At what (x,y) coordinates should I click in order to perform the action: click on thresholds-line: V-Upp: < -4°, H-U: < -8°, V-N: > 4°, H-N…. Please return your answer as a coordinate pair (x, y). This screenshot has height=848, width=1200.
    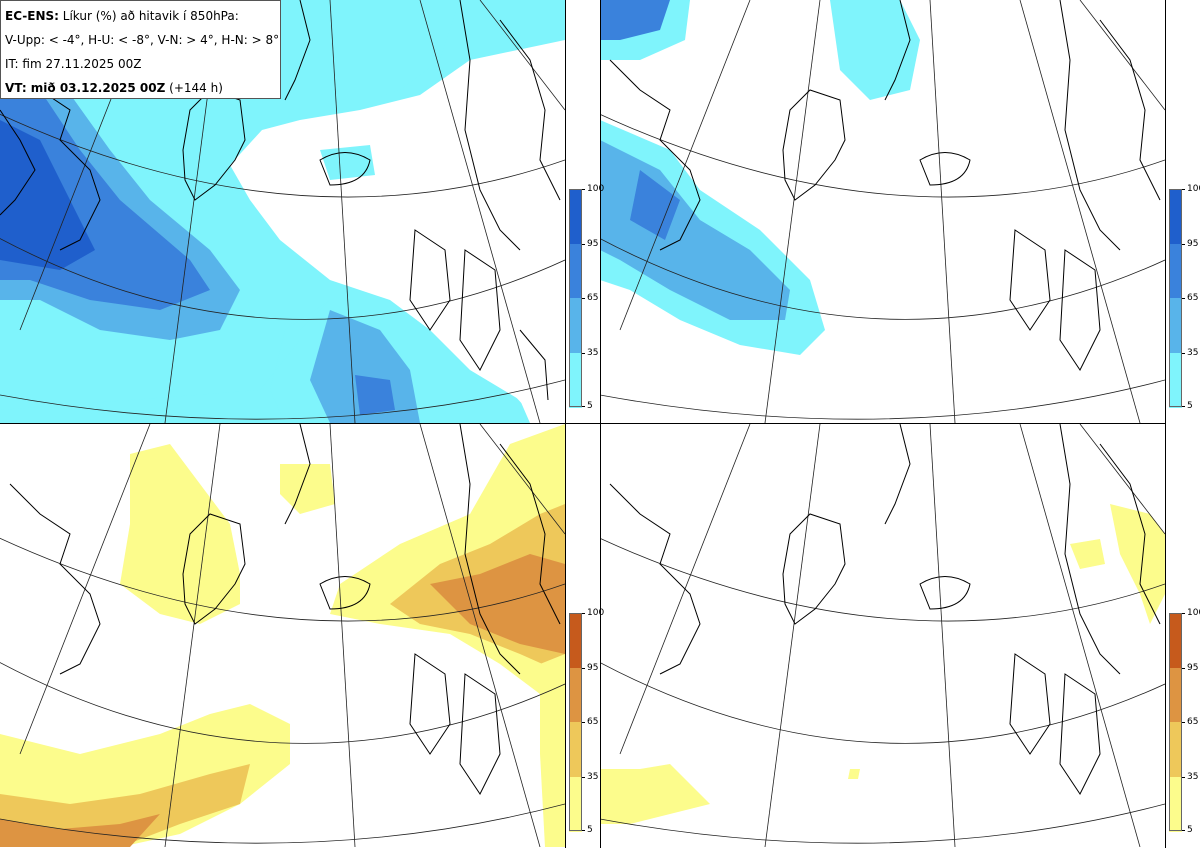
    Looking at the image, I should click on (142, 40).